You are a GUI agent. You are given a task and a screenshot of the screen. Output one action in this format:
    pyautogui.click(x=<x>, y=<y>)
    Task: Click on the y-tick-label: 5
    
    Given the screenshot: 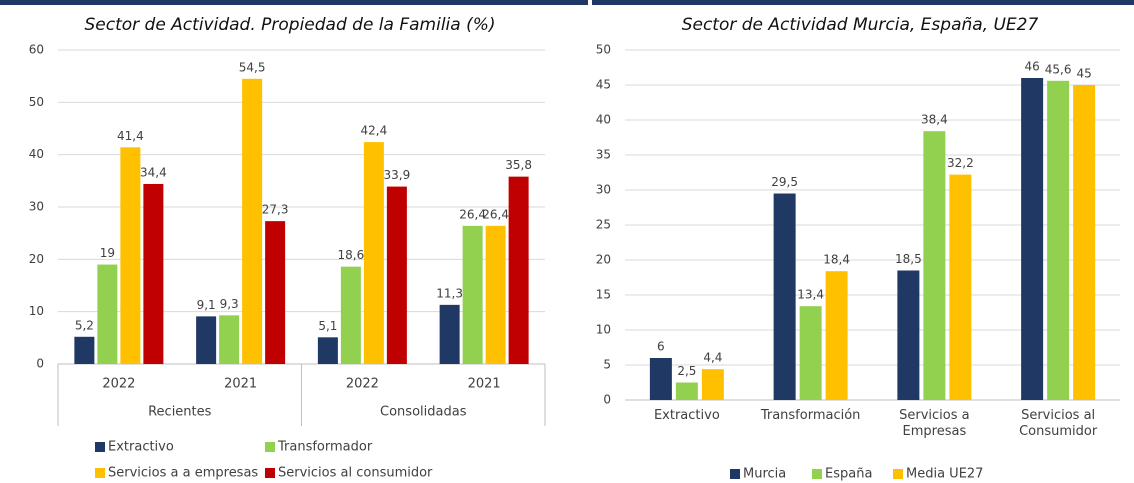 What is the action you would take?
    pyautogui.click(x=607, y=365)
    